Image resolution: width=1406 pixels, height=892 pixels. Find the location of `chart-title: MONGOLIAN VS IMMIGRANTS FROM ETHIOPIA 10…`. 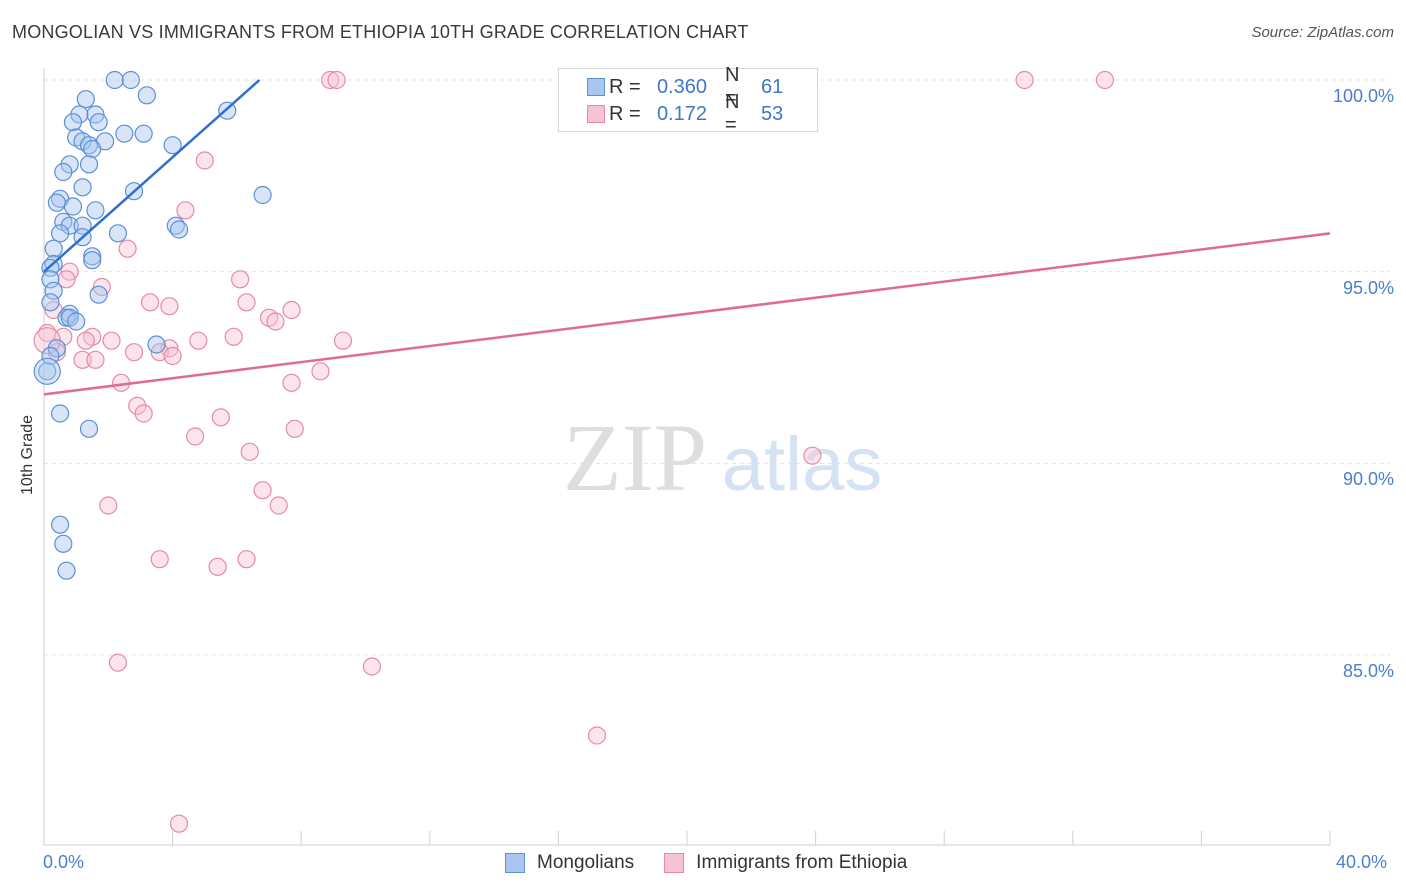

chart-title: MONGOLIAN VS IMMIGRANTS FROM ETHIOPIA 10… is located at coordinates (380, 32).